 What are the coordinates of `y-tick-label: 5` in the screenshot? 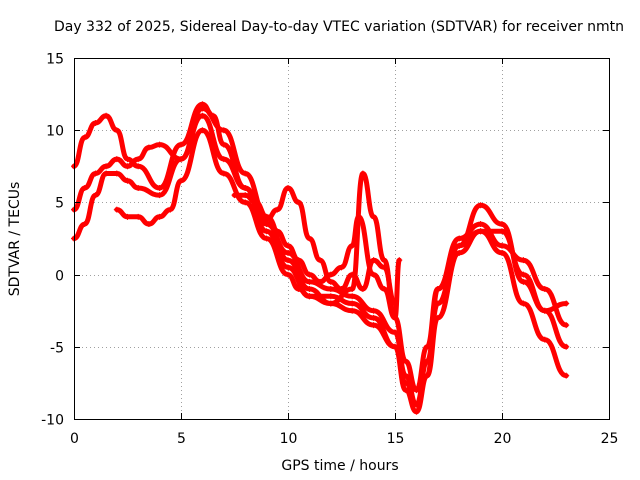 It's located at (59, 204).